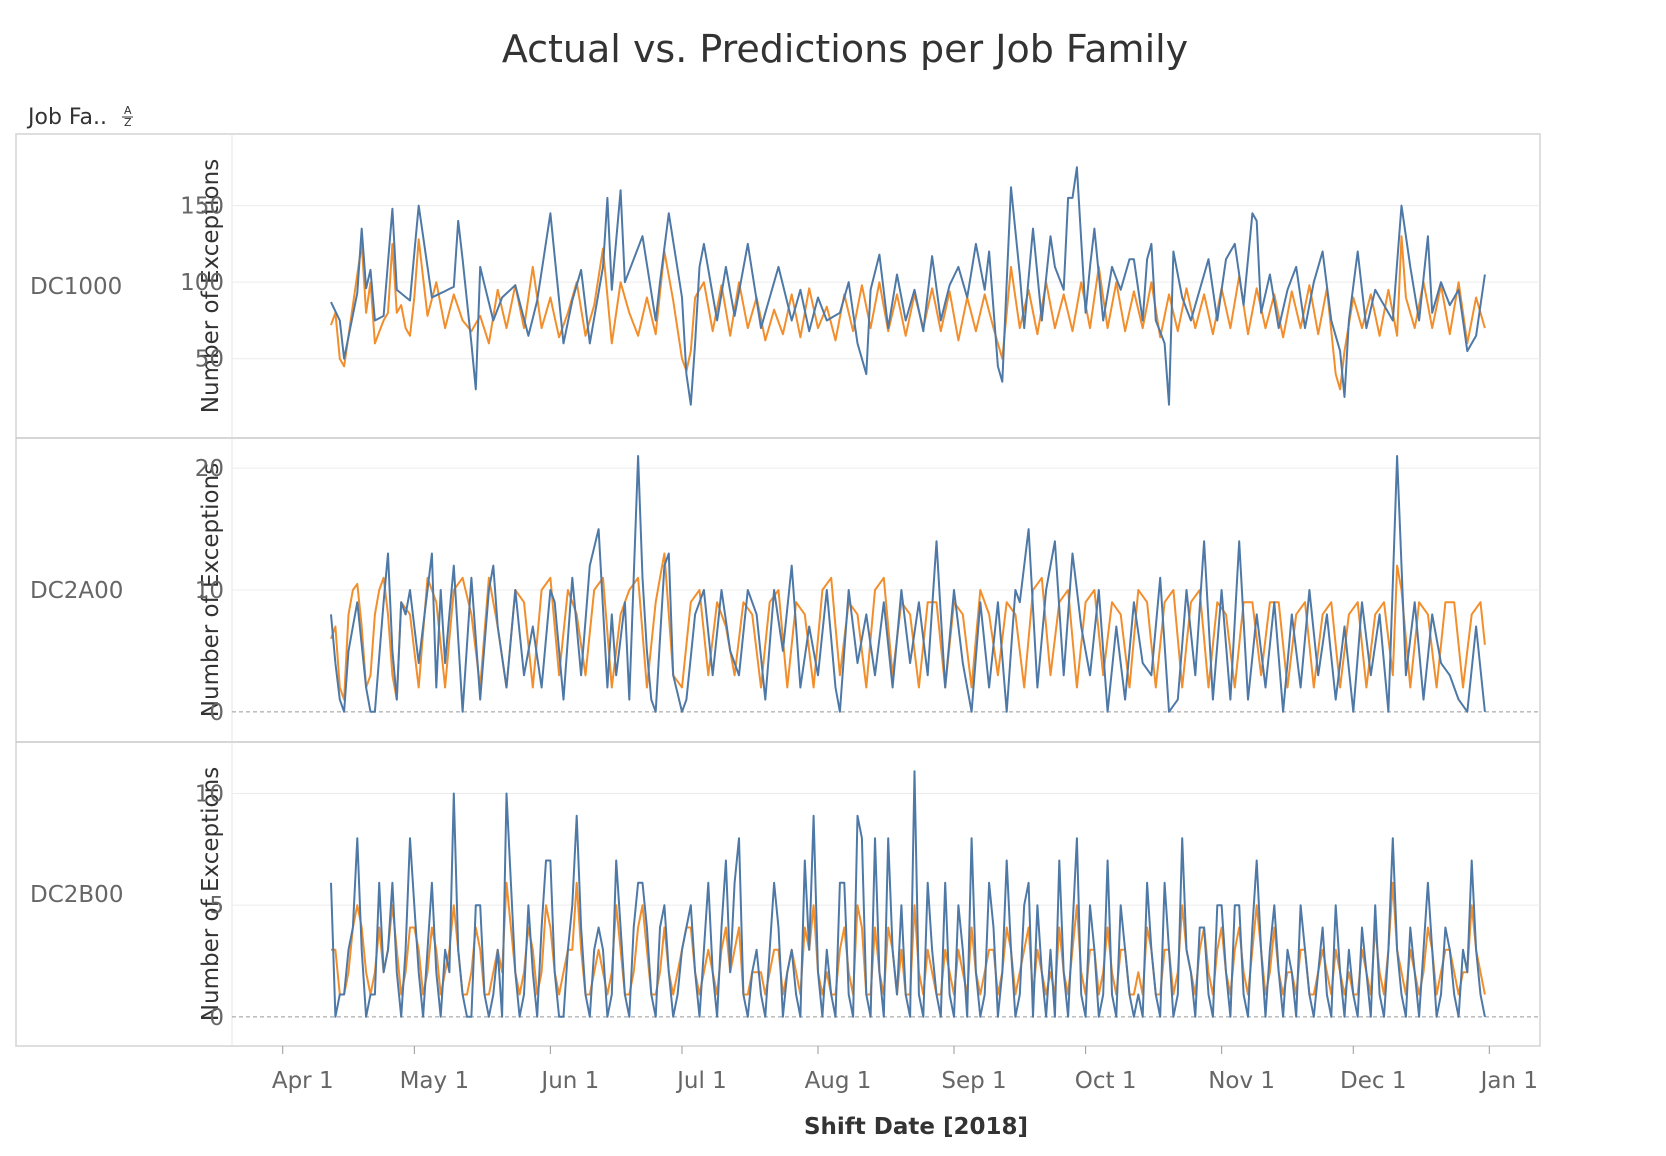 The width and height of the screenshot is (1666, 1156). What do you see at coordinates (76, 895) in the screenshot?
I see `row-label: DC2B00` at bounding box center [76, 895].